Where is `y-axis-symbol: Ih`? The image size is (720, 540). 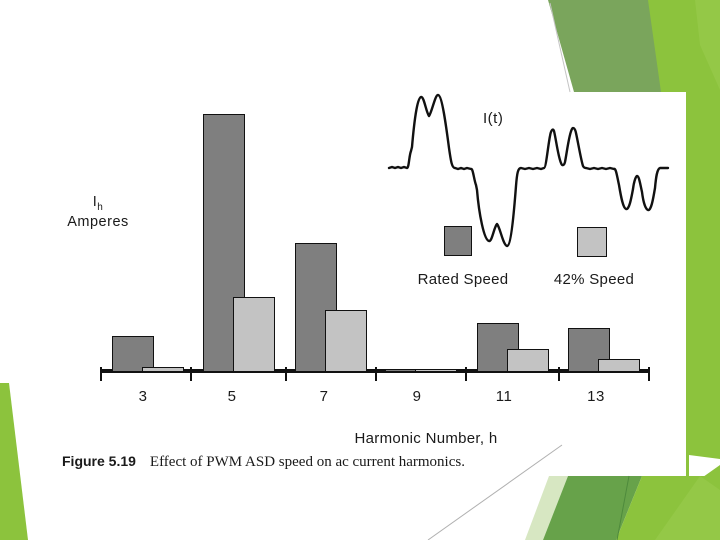 y-axis-symbol: Ih is located at coordinates (98, 203).